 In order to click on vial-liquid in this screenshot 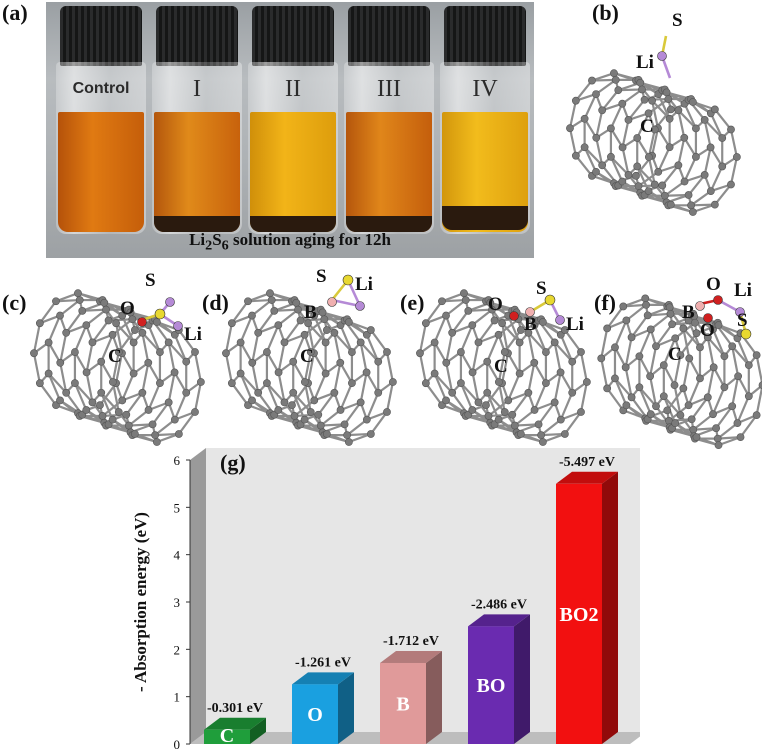, I will do `click(101, 172)`.